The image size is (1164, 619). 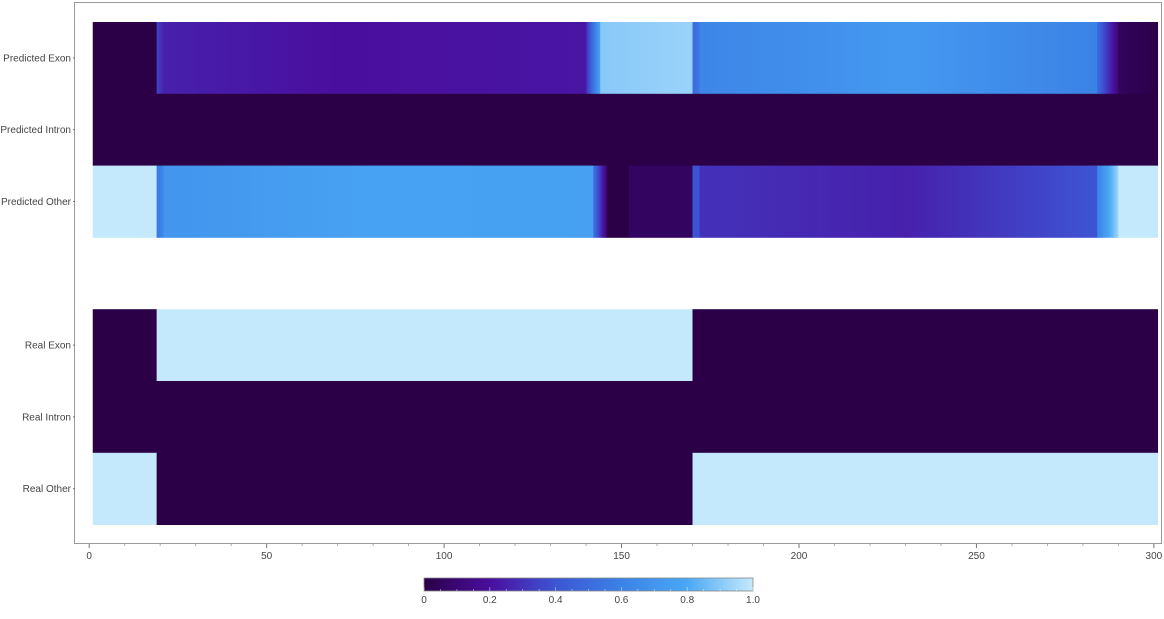 What do you see at coordinates (35, 130) in the screenshot?
I see `row-label-predicted-intron: Predicted Intron` at bounding box center [35, 130].